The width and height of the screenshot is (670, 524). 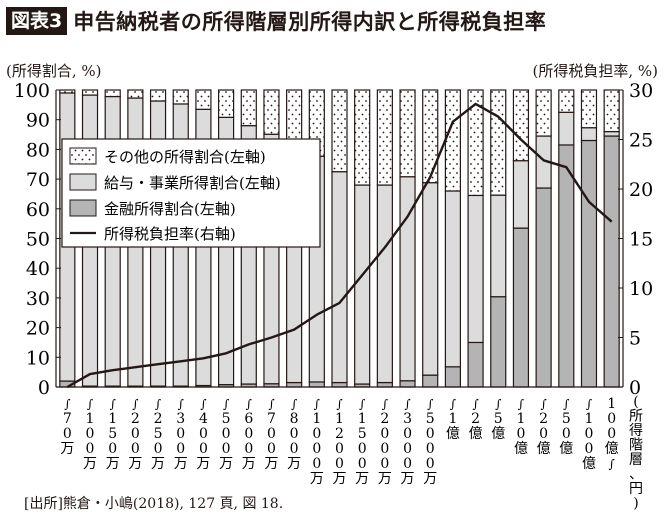 What do you see at coordinates (170, 234) in the screenshot?
I see `legend-label-line: 所得税負担率(右軸)` at bounding box center [170, 234].